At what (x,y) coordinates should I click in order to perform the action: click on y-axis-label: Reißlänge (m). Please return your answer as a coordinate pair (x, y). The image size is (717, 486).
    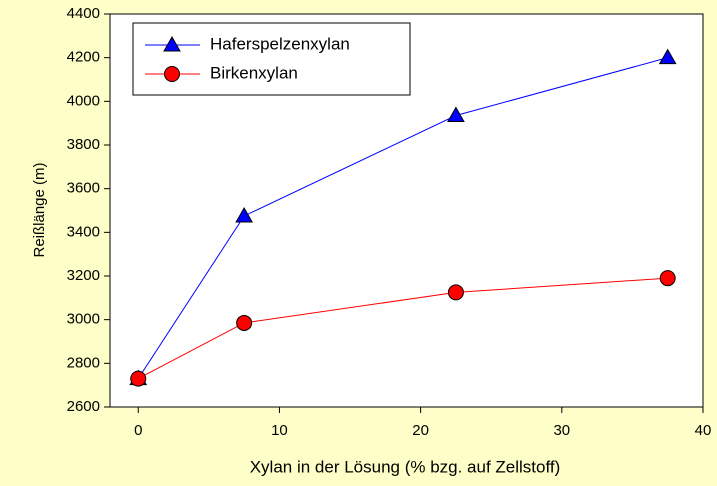
    Looking at the image, I should click on (39, 209).